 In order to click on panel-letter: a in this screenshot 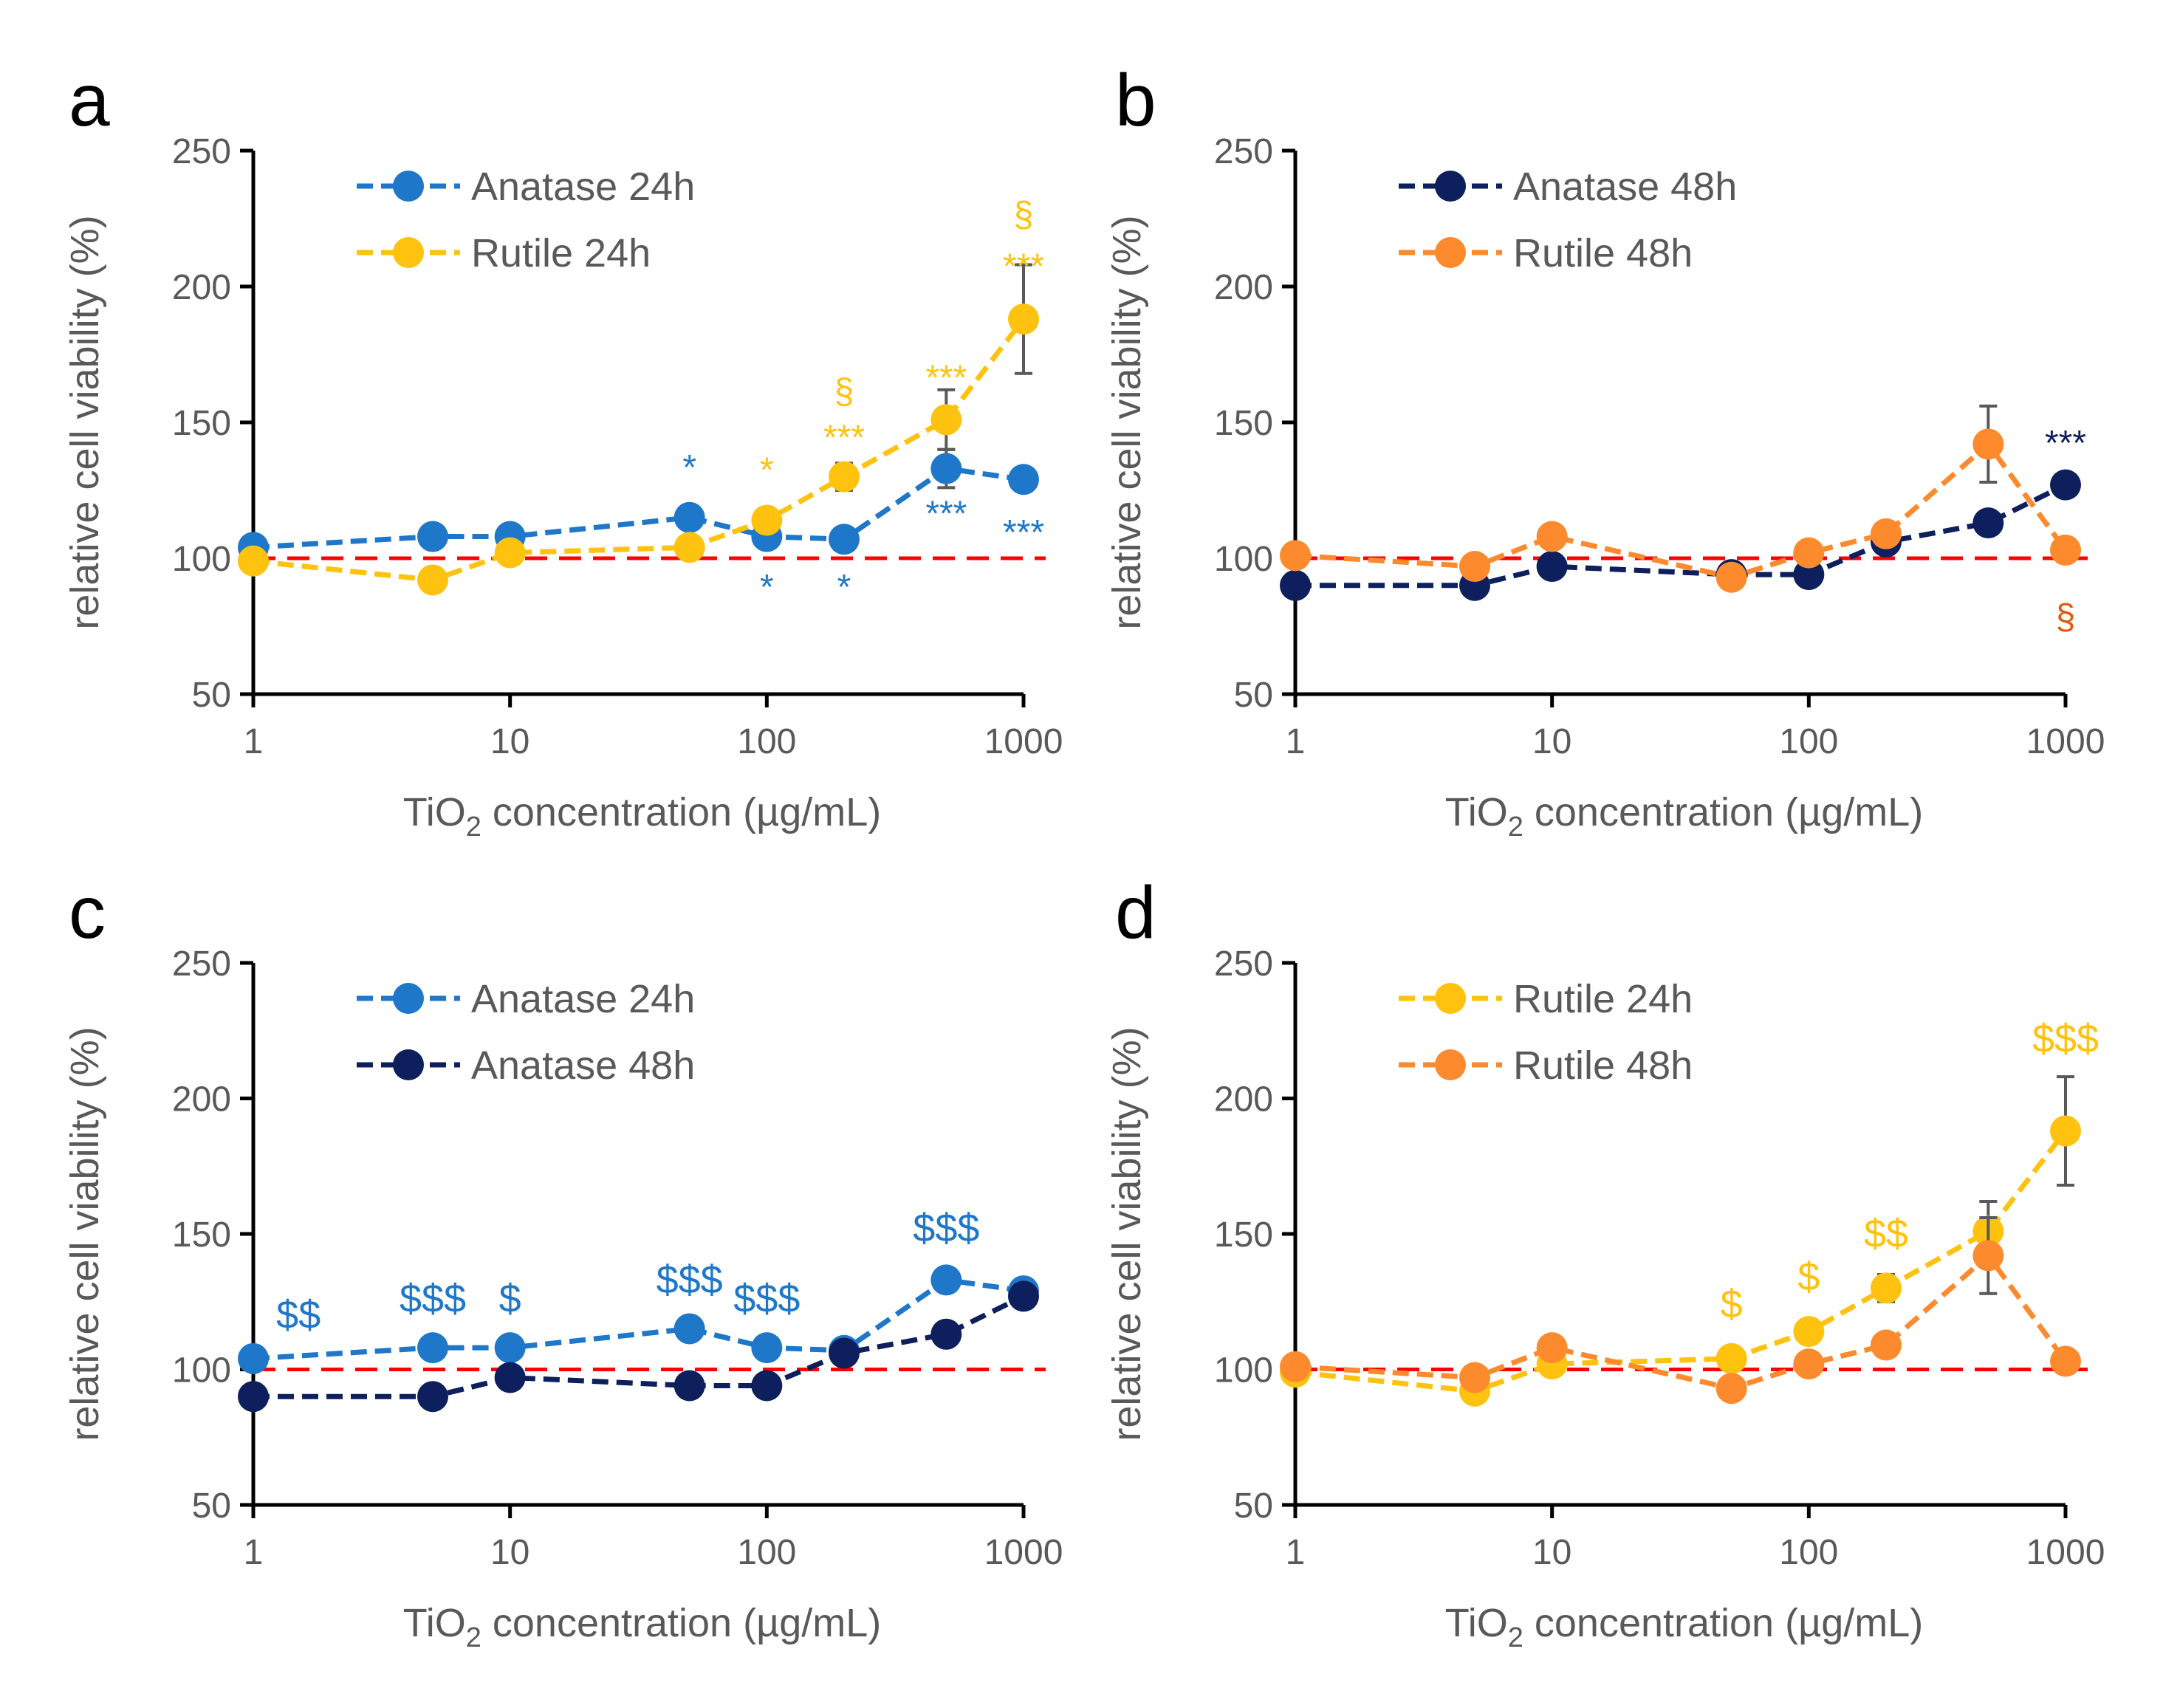, I will do `click(89, 100)`.